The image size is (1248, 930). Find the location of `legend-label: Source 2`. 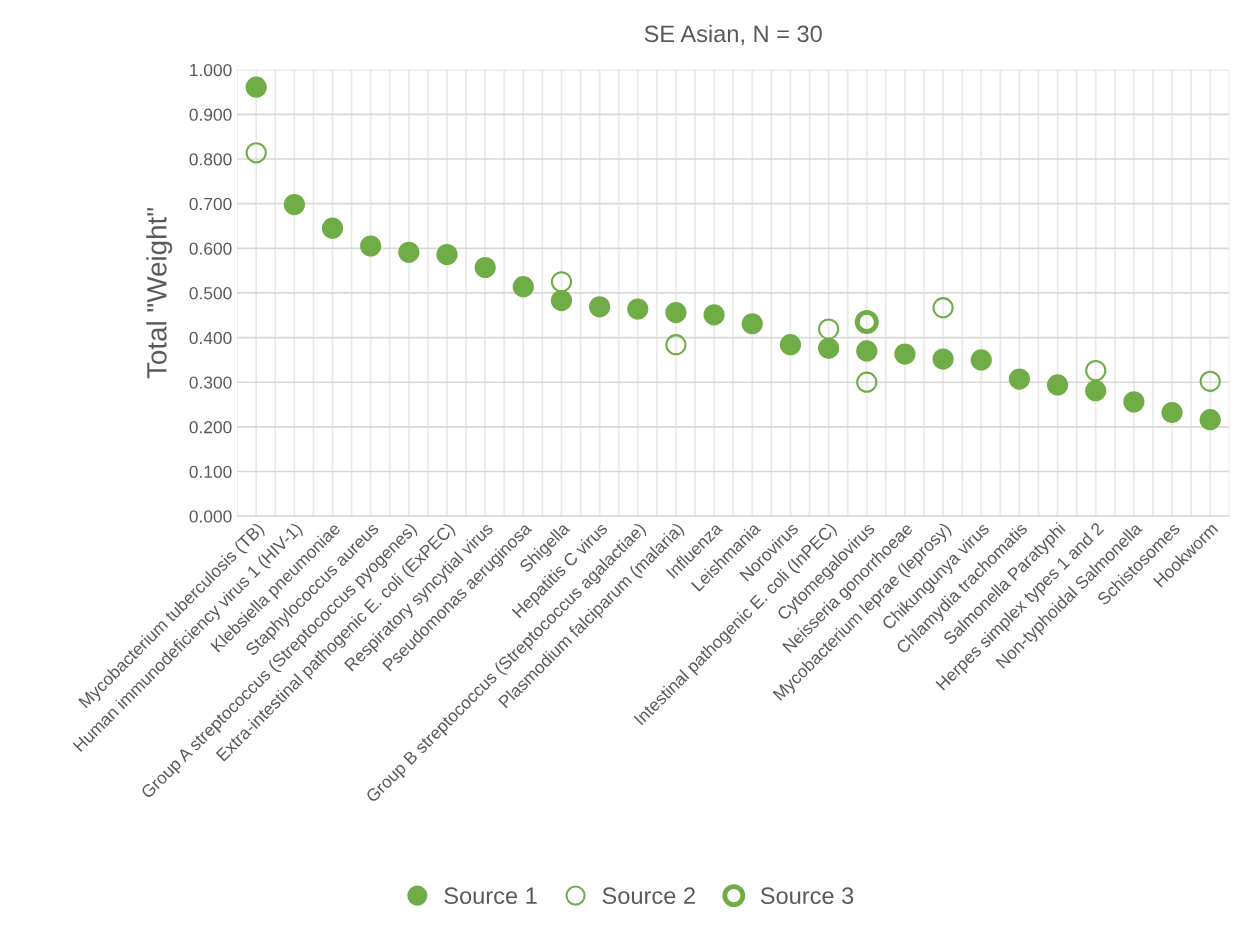

legend-label: Source 2 is located at coordinates (648, 896).